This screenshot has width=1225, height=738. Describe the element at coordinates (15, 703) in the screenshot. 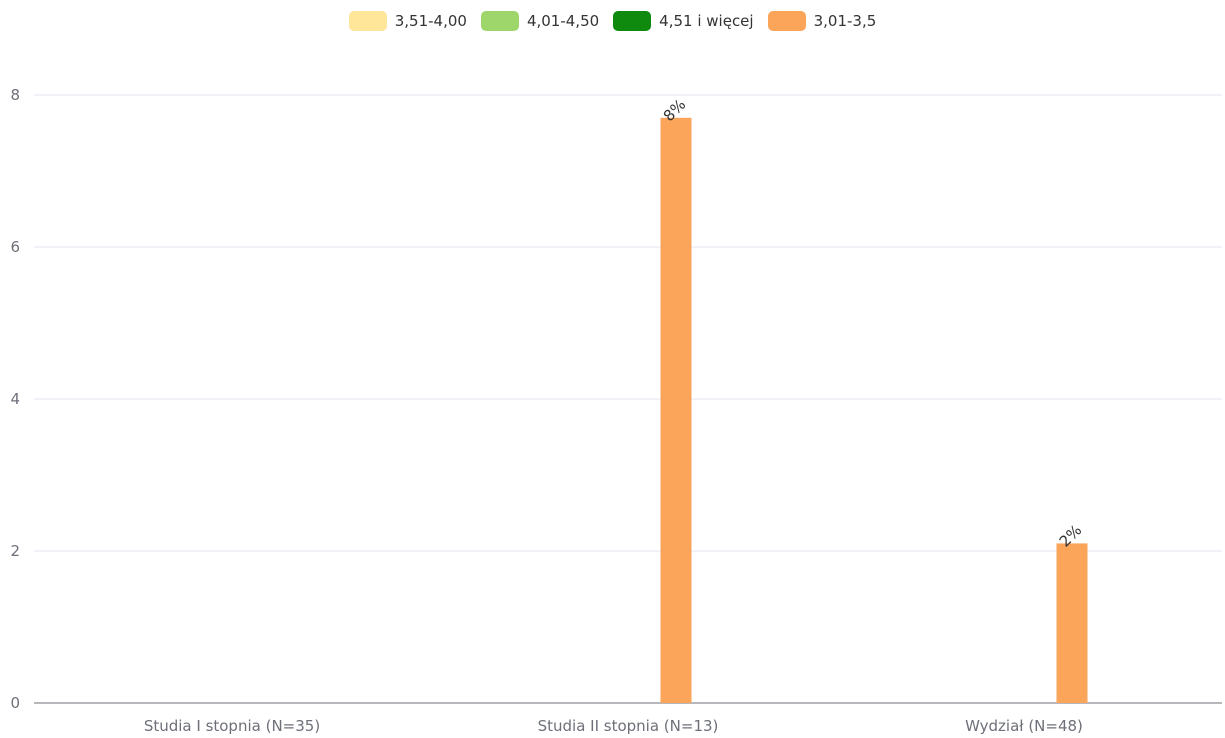

I see `y-tick-label-0: 0` at that location.